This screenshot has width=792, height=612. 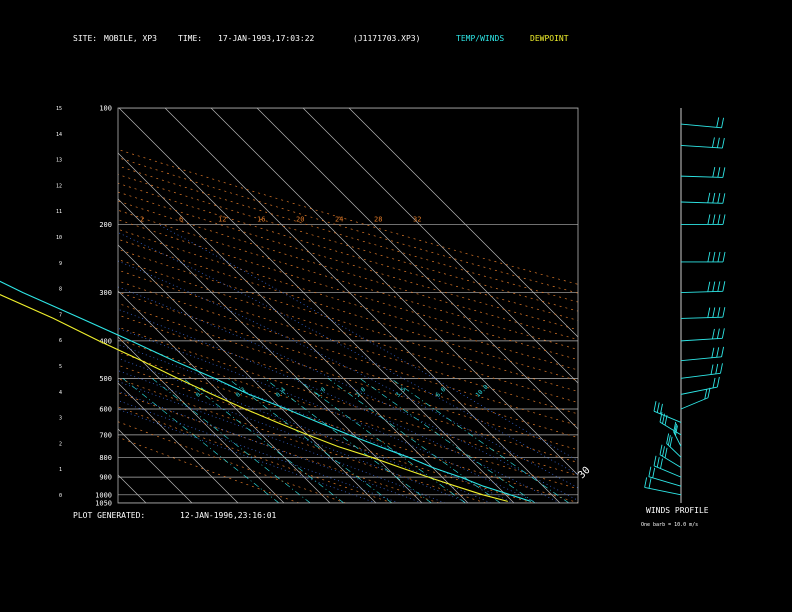 I want to click on legend-dewpoint: DEWPOINT, so click(x=549, y=38).